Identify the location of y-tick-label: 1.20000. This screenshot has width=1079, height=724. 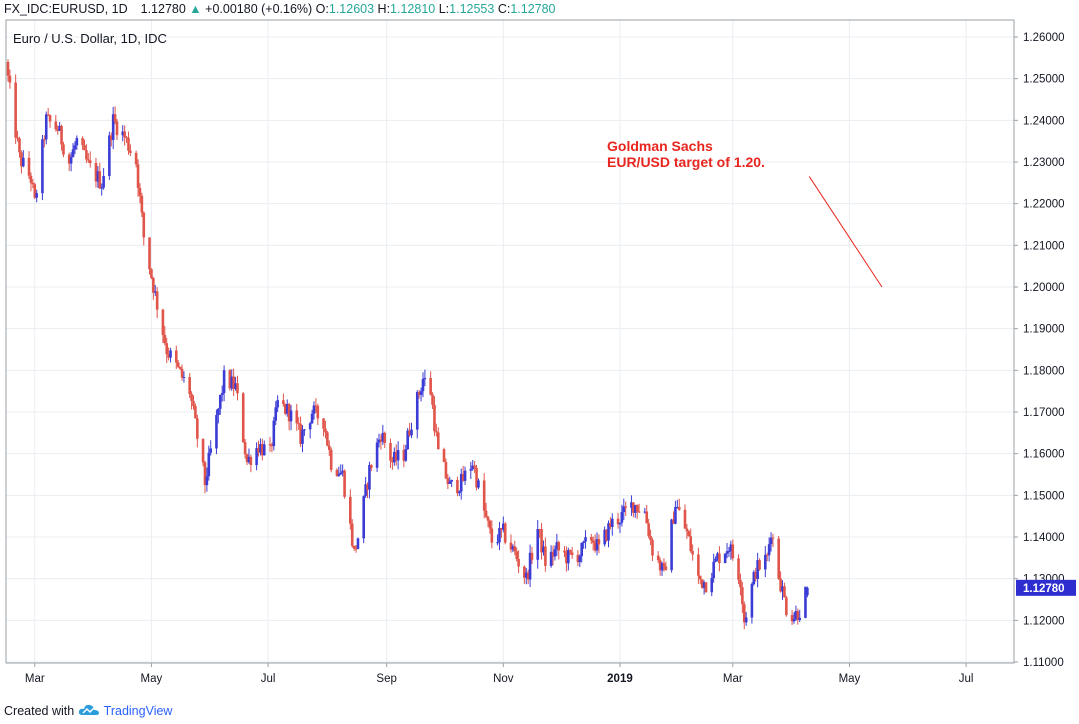
(1044, 288).